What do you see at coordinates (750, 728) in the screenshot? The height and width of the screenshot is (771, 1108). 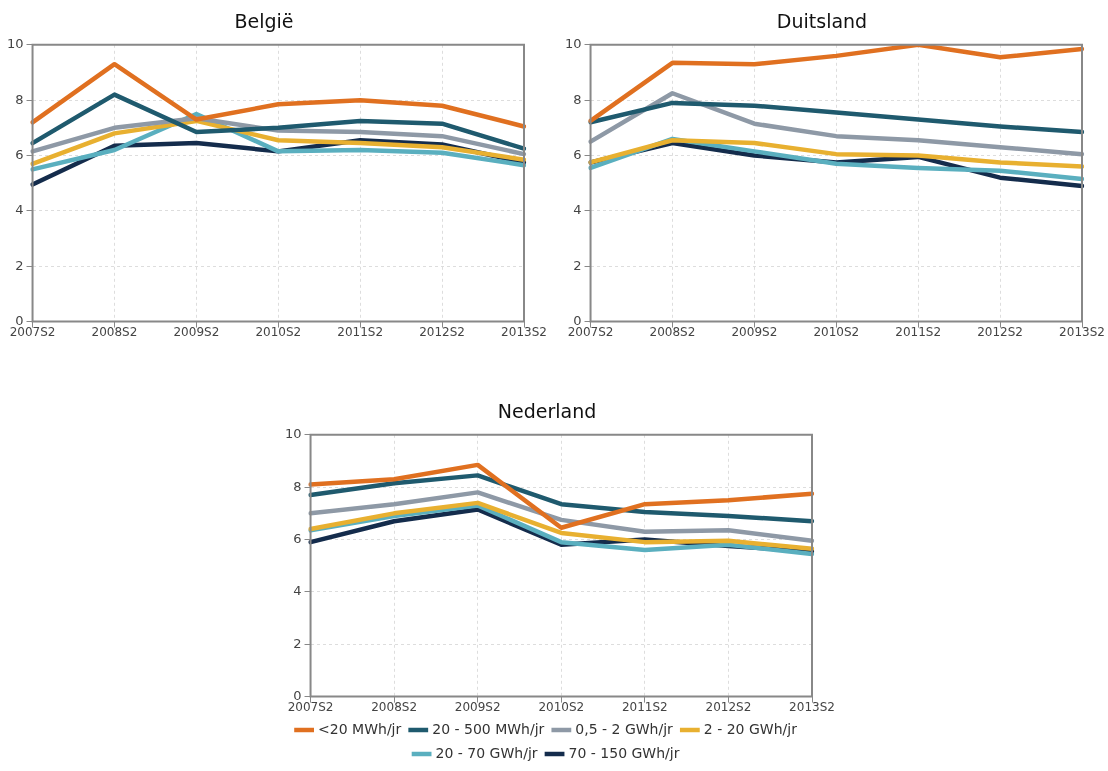 I see `legend-label: 2 - 20 GWh/jr` at bounding box center [750, 728].